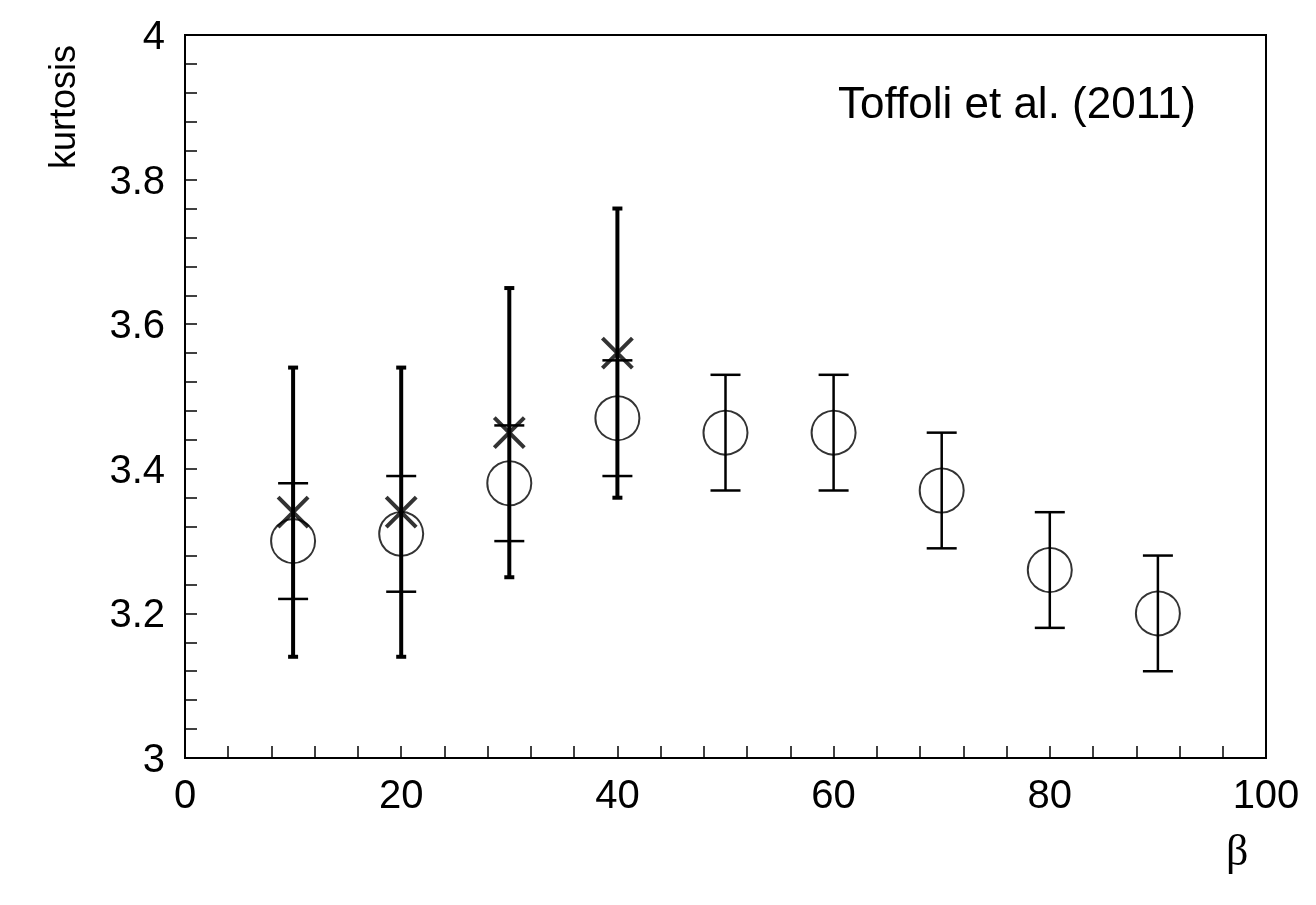 Image resolution: width=1316 pixels, height=905 pixels. What do you see at coordinates (1050, 794) in the screenshot?
I see `x-tick-label: 80` at bounding box center [1050, 794].